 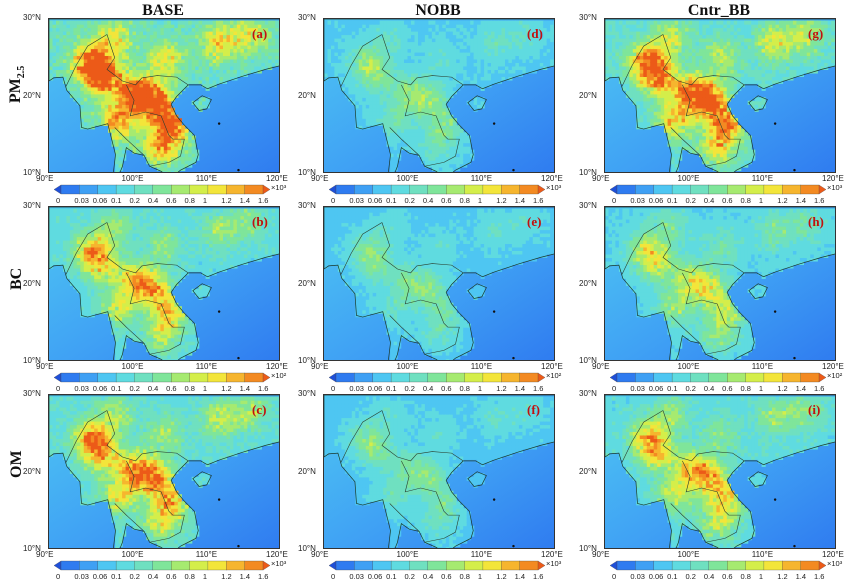 What do you see at coordinates (333, 576) in the screenshot?
I see `colorbar-level-label: 0` at bounding box center [333, 576].